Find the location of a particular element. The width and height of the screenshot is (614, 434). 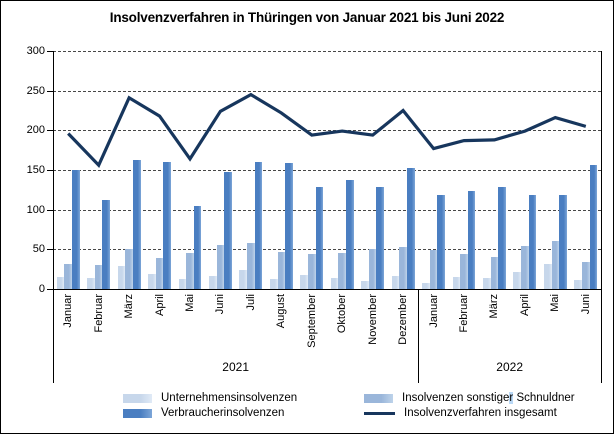

legend-item: Unternehmensinsolvenzen is located at coordinates (243, 398).